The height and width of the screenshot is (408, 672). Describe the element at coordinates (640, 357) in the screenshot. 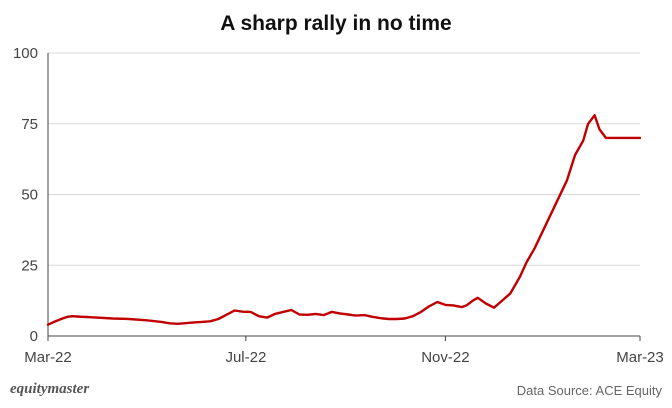

I see `x-tick-label-mar-23: Mar-23` at that location.